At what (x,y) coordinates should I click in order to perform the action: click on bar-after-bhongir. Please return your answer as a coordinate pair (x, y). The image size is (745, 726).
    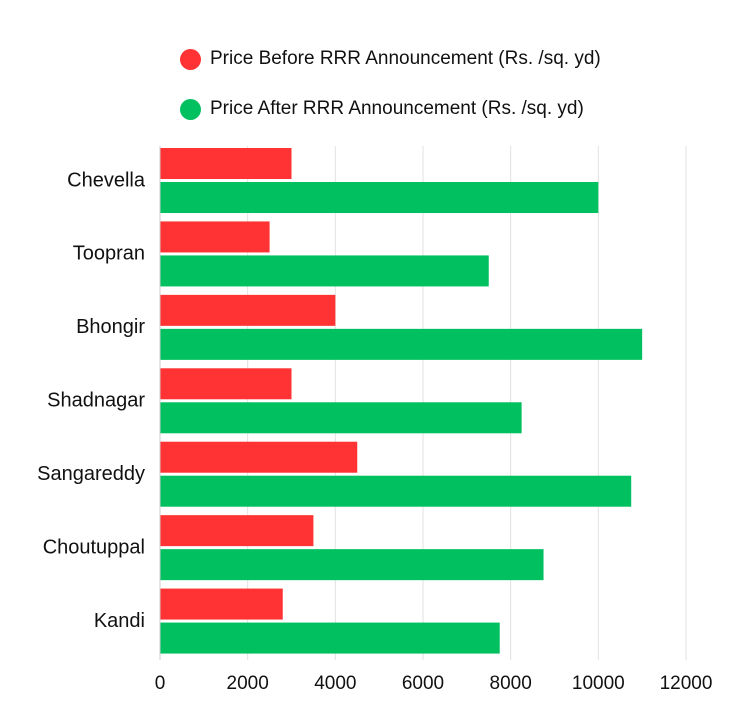
    Looking at the image, I should click on (401, 344).